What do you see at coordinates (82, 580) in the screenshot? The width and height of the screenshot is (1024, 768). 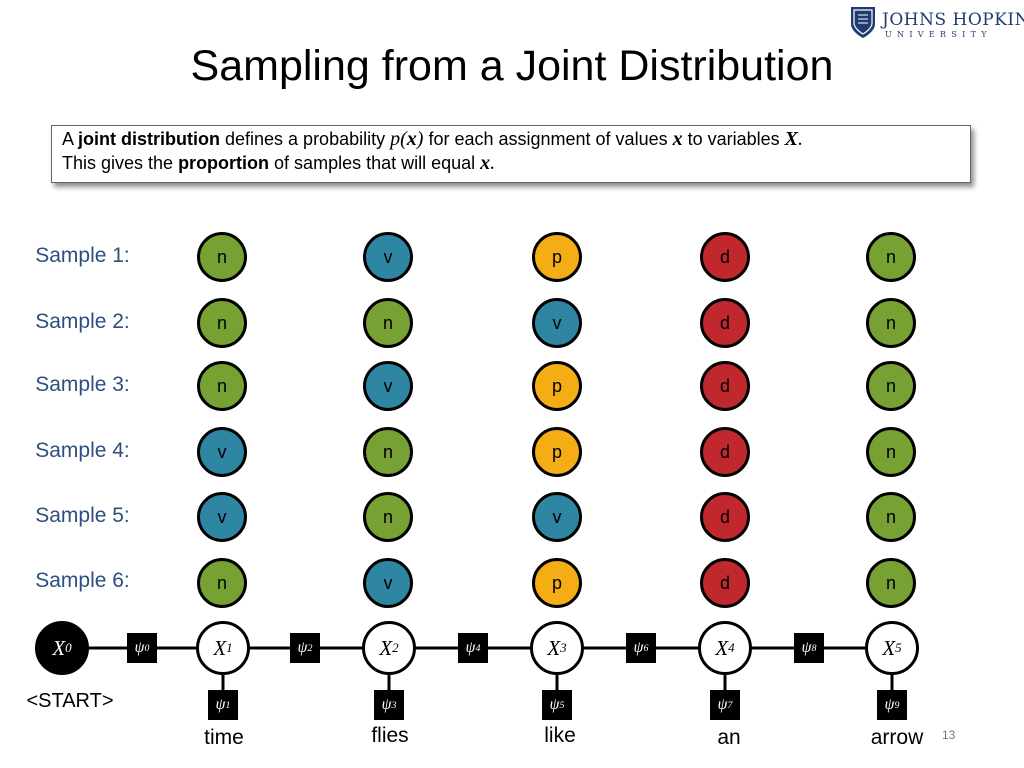 I see `sample-label-6: Sample 6:` at bounding box center [82, 580].